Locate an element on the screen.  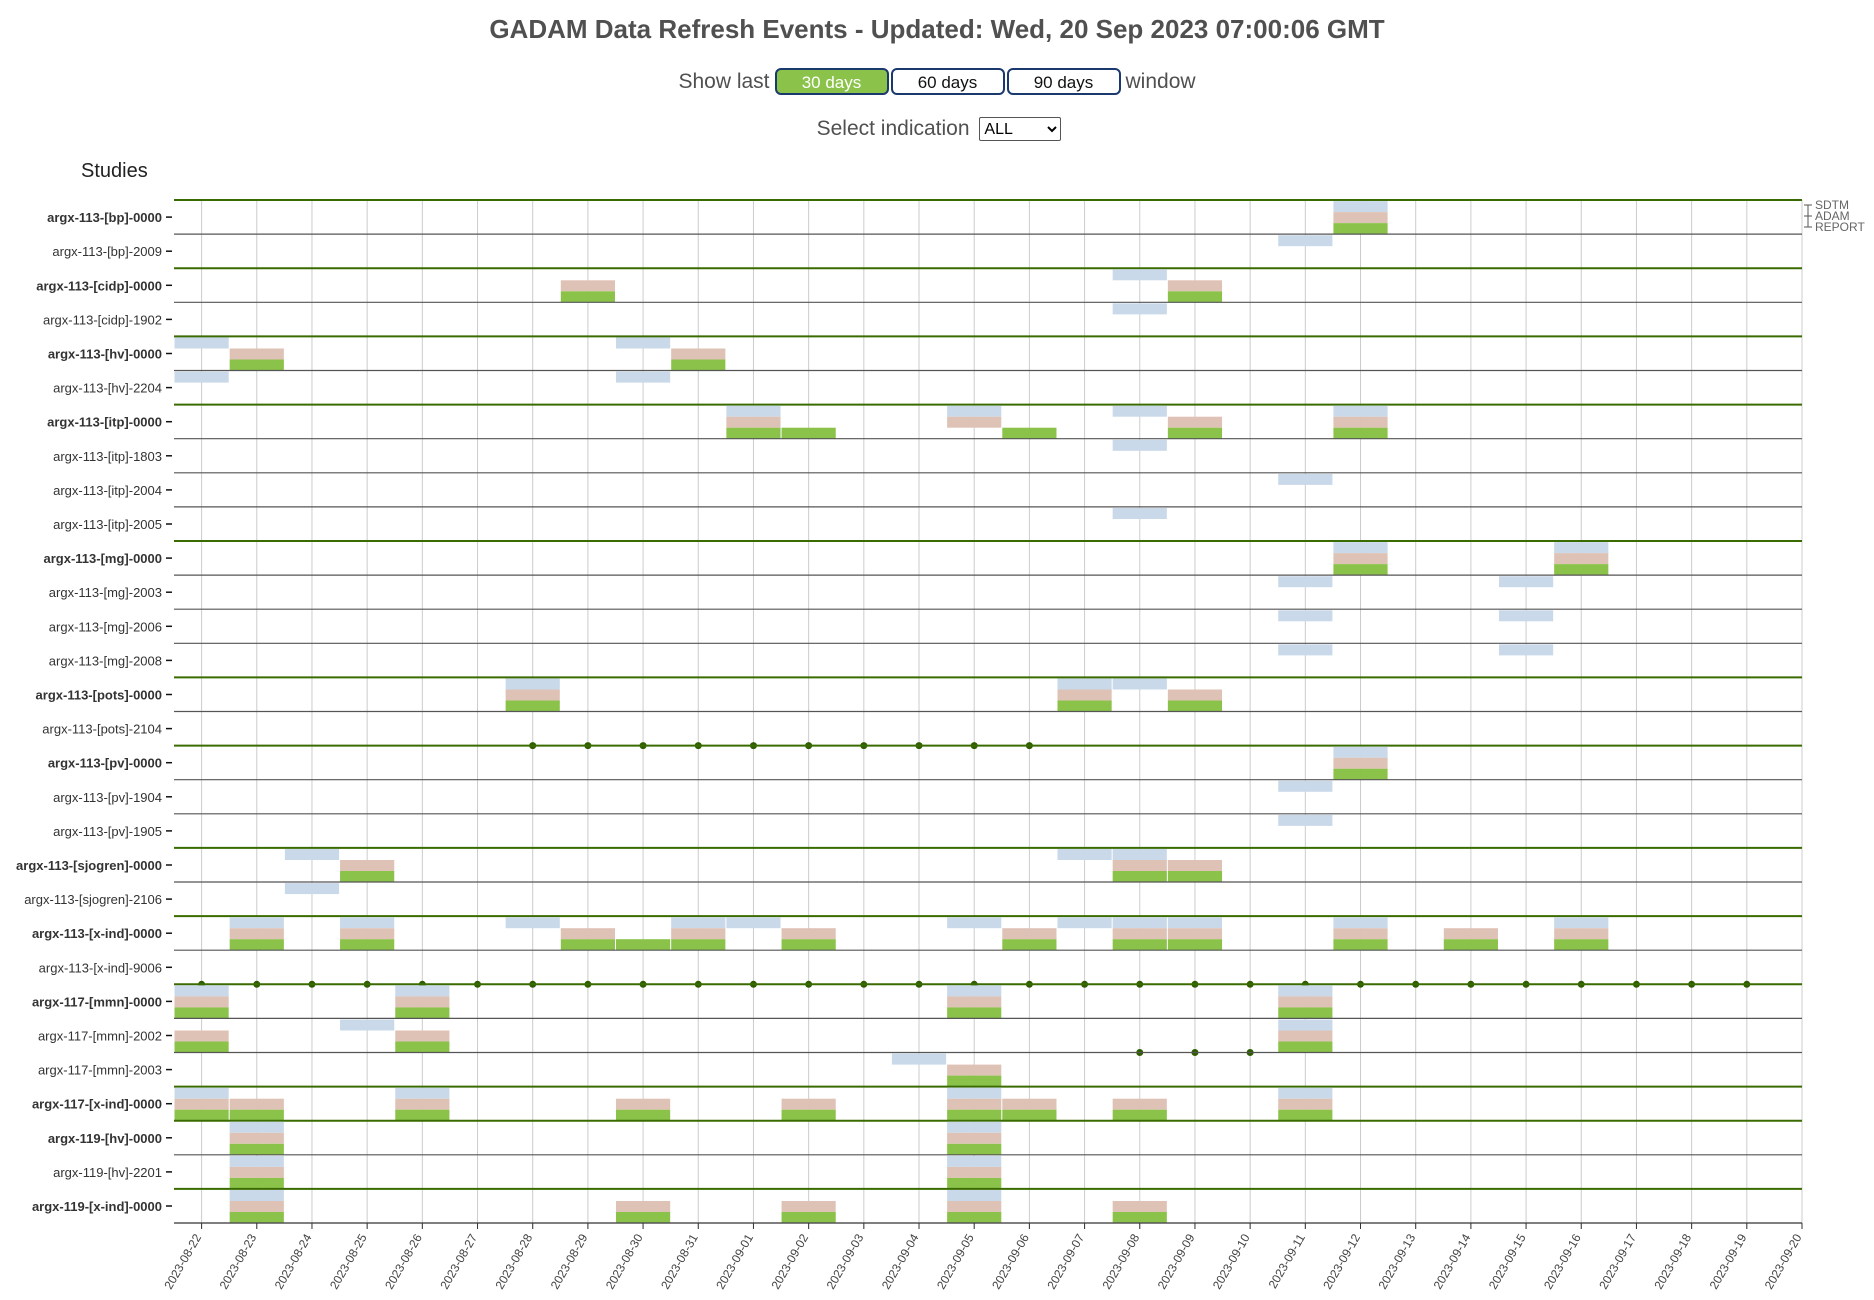
study-row-label: argx-113-[pots]-2104 is located at coordinates (102, 729).